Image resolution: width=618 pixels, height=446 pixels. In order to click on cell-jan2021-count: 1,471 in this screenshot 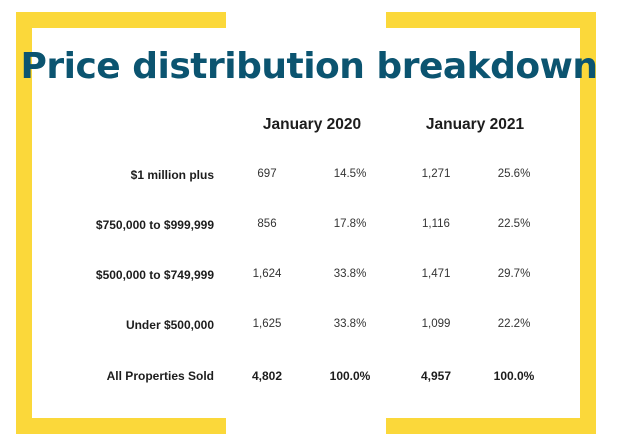, I will do `click(436, 274)`.